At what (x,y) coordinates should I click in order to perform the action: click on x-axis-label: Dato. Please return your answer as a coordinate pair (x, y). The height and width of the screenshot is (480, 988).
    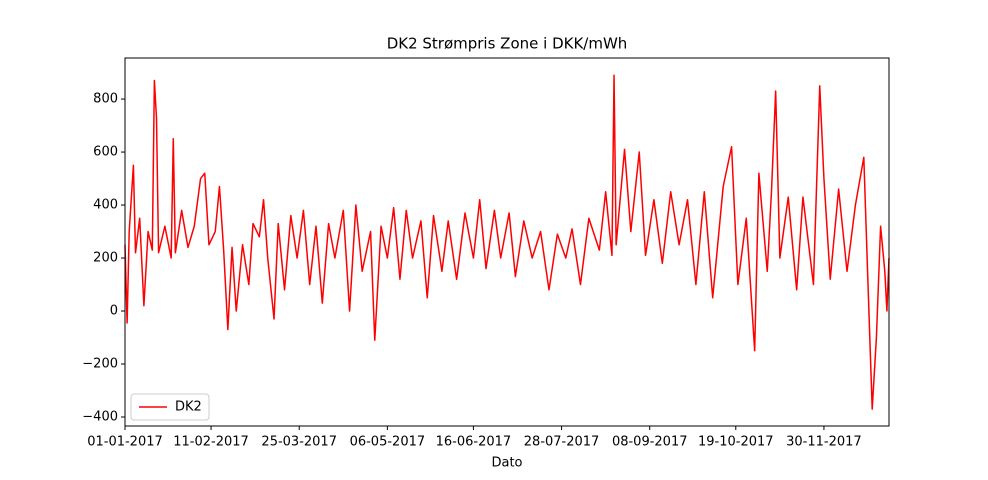
    Looking at the image, I should click on (506, 463).